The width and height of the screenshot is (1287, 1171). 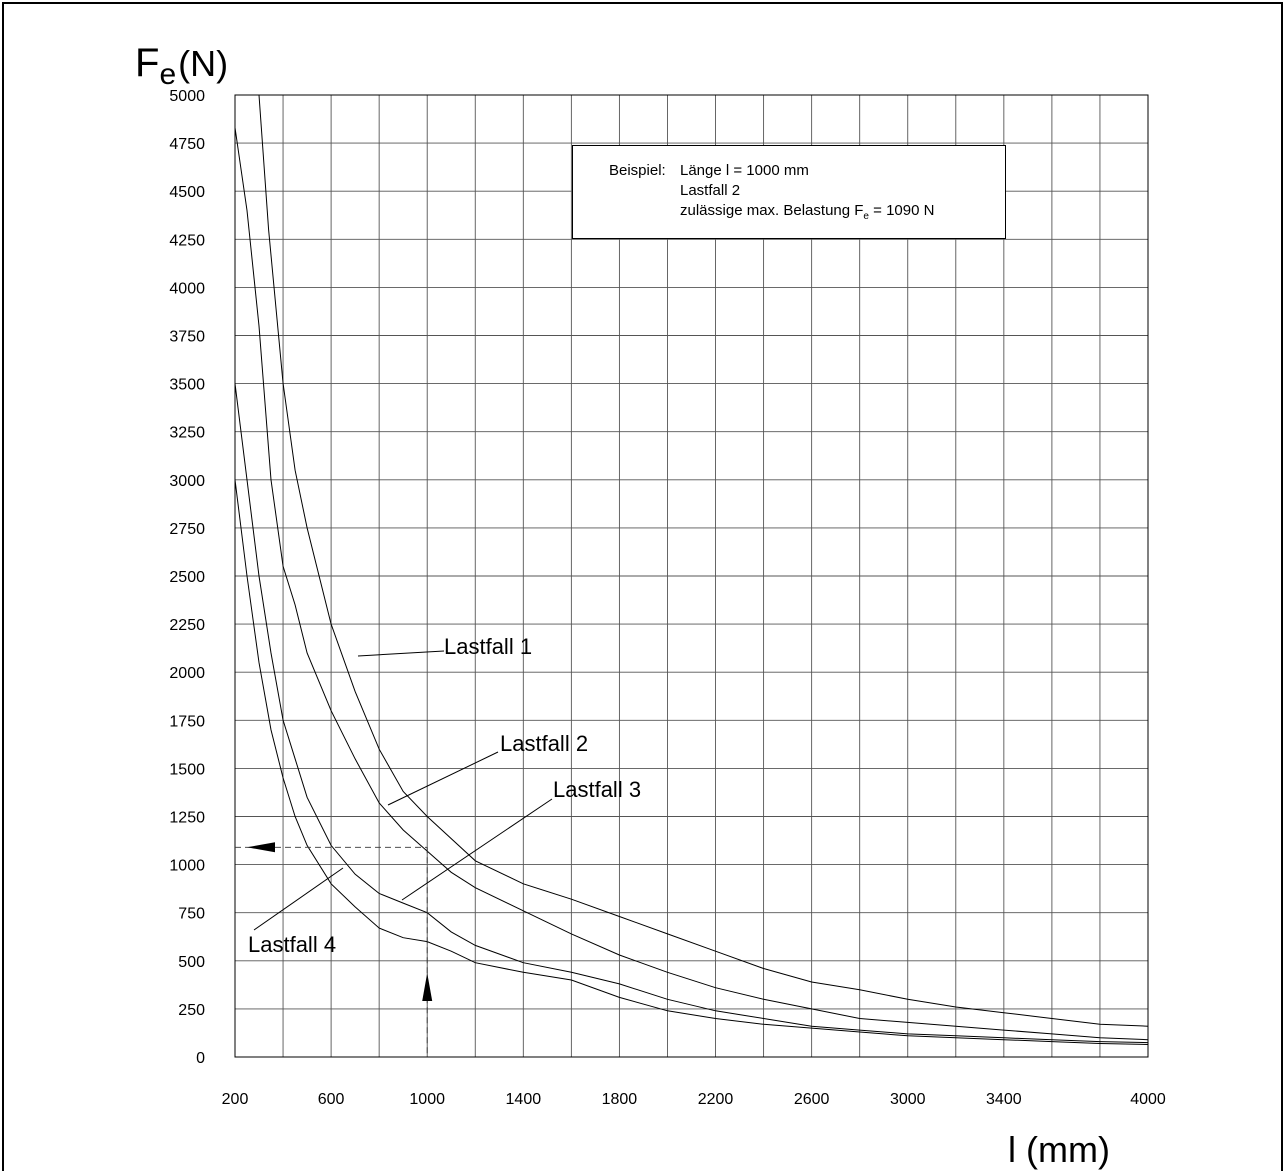 I want to click on example-marker, so click(x=334, y=949).